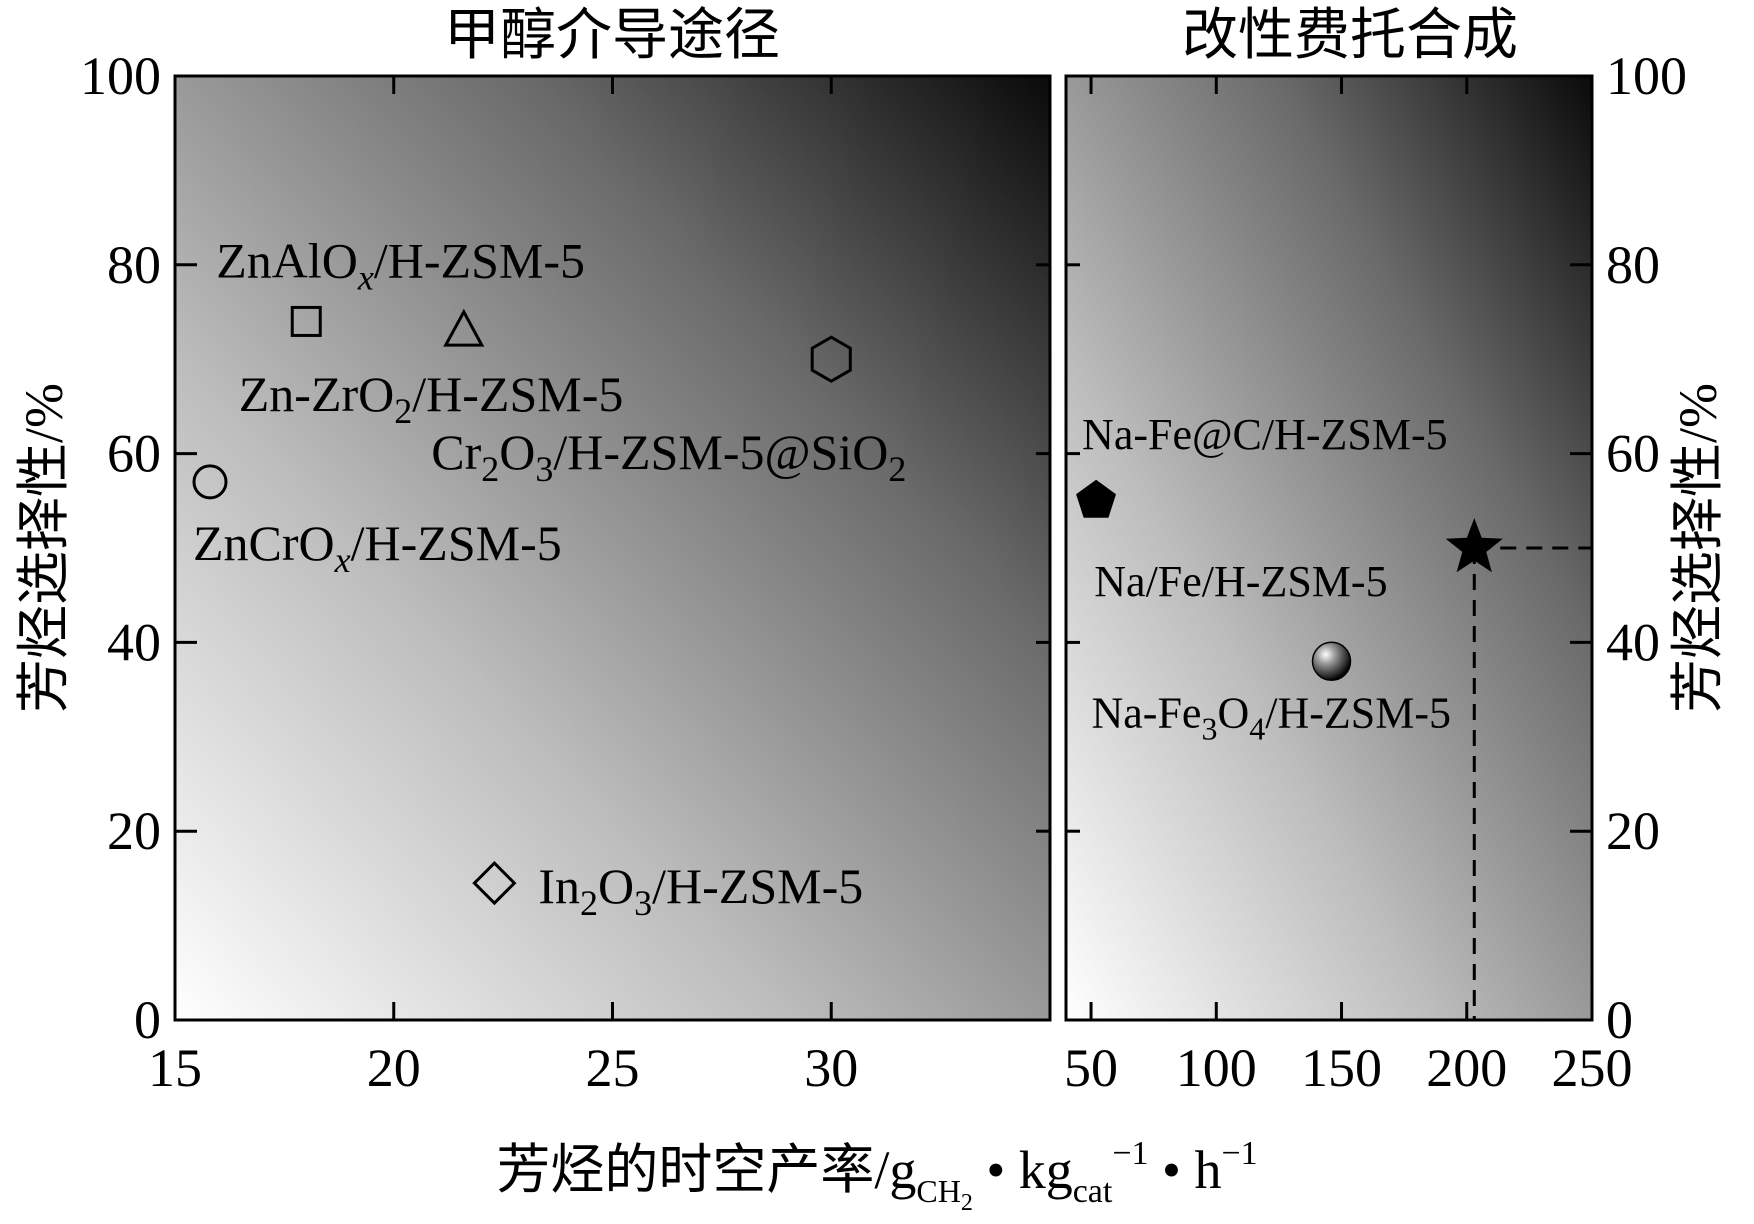  I want to click on star-marker, so click(1474, 545).